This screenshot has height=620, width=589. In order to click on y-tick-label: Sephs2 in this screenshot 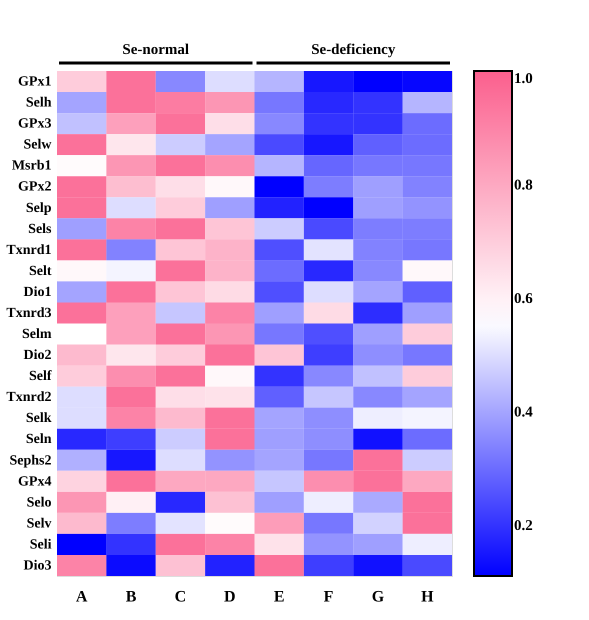, I will do `click(30, 460)`.